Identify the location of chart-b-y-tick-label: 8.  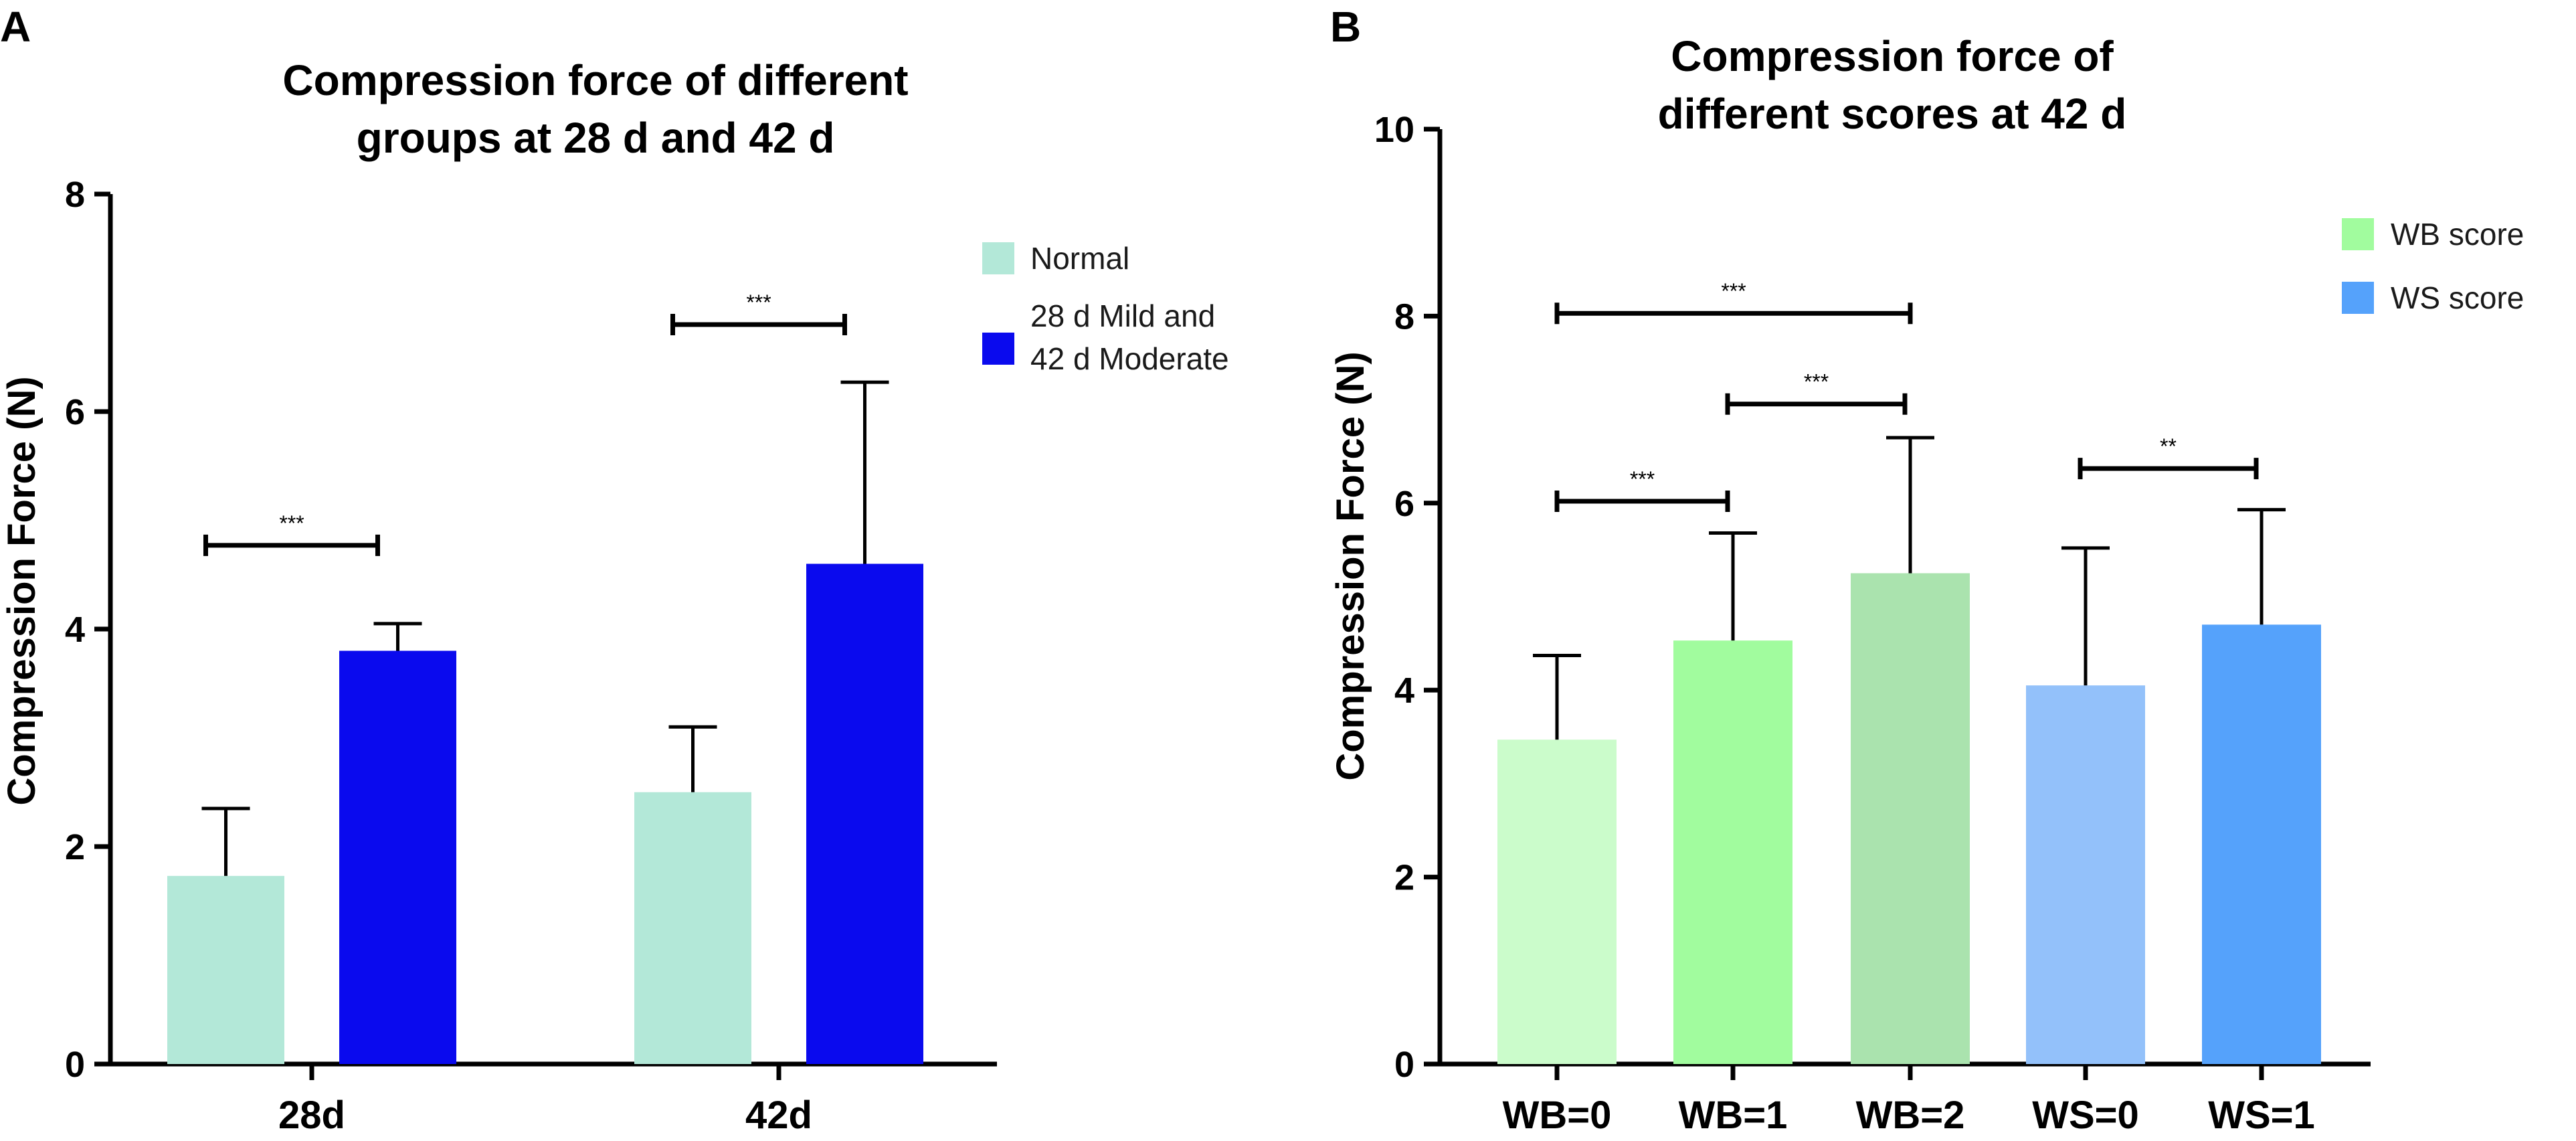
(1404, 316).